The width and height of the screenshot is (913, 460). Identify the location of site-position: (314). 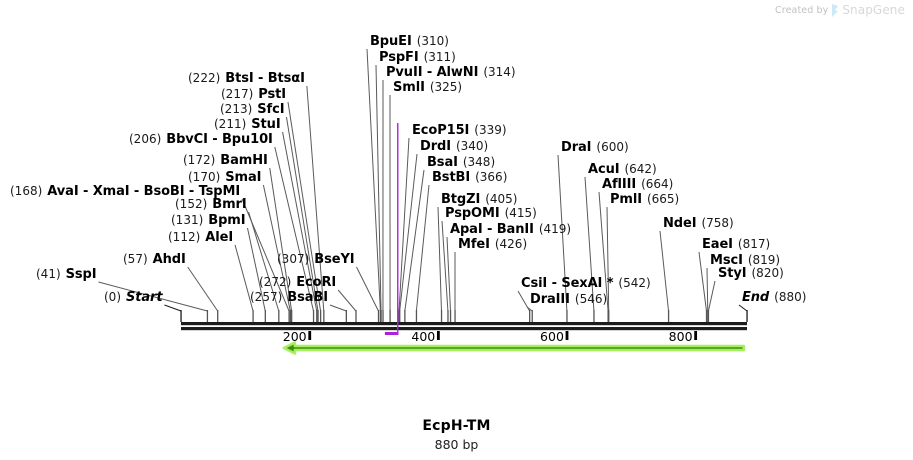
(499, 72).